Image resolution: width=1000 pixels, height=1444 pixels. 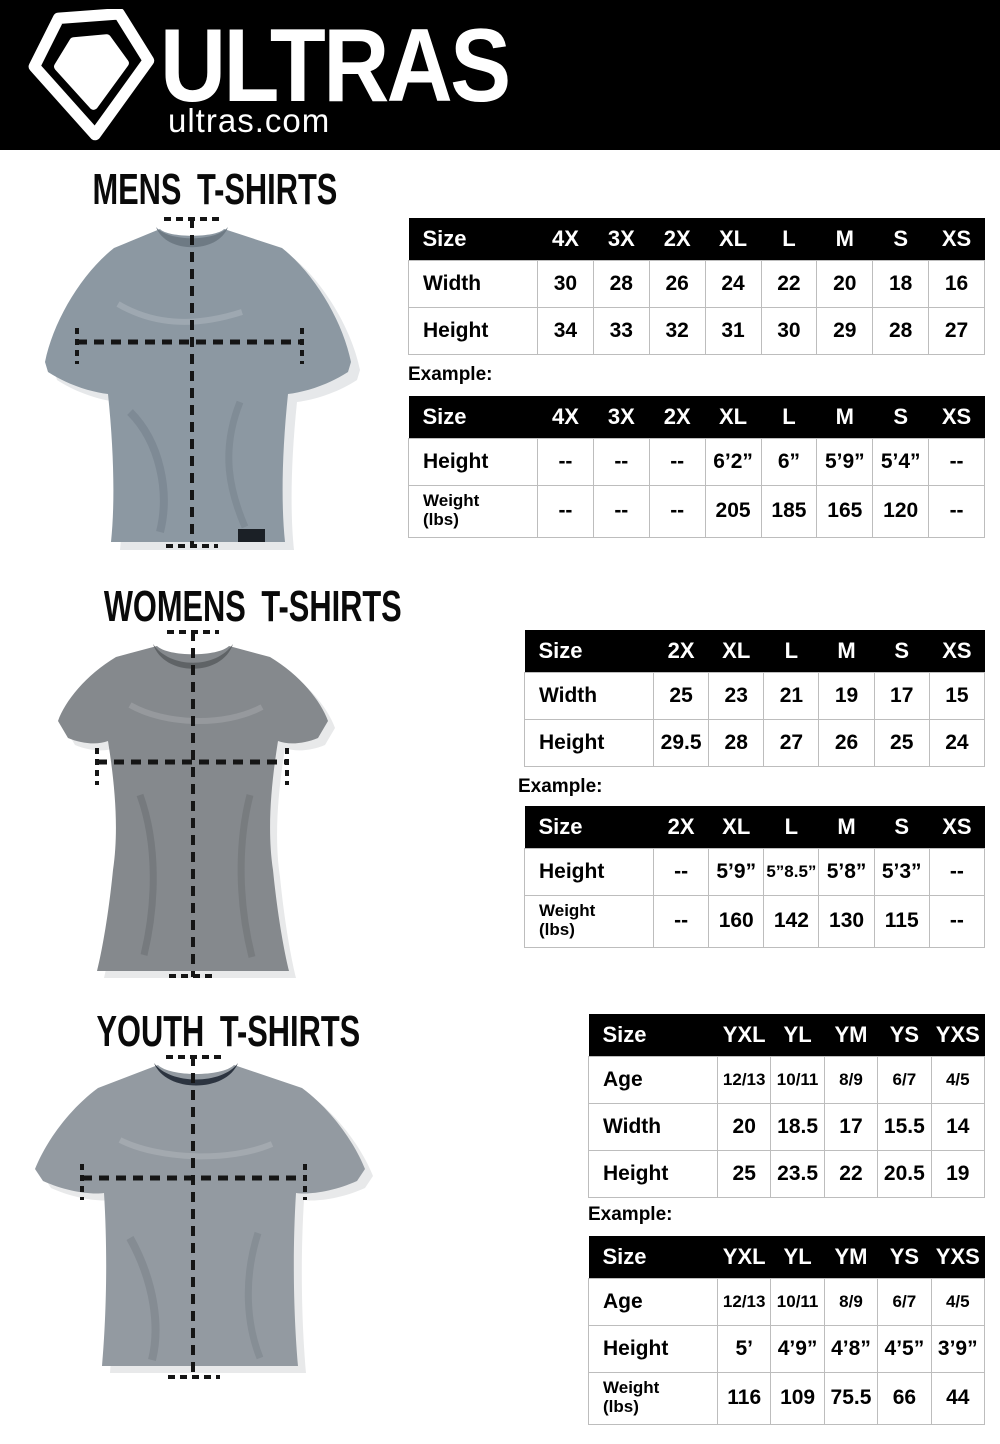 I want to click on table-header-row: Size 4X 3X 2X XL L M S XS, so click(x=696, y=239).